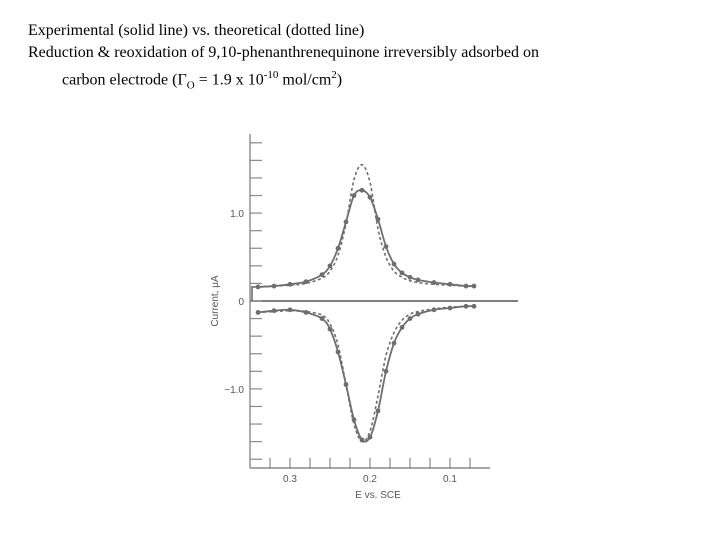 The image size is (720, 540). I want to click on x-axis-label: E vs. SCE, so click(378, 495).